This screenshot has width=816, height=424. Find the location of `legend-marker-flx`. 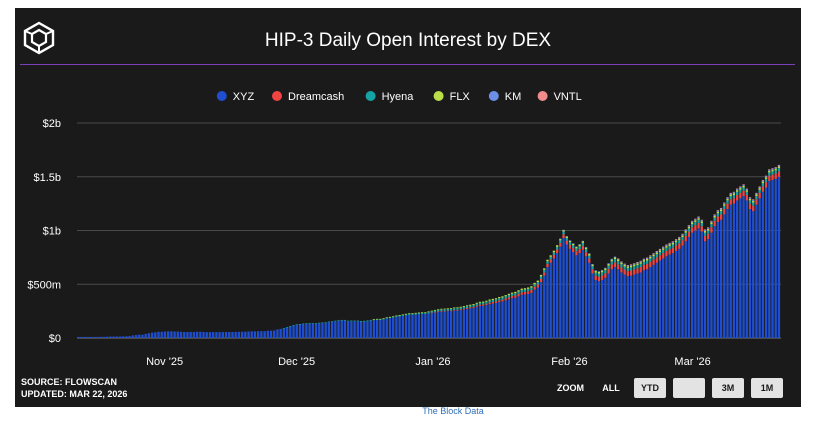

legend-marker-flx is located at coordinates (438, 96).